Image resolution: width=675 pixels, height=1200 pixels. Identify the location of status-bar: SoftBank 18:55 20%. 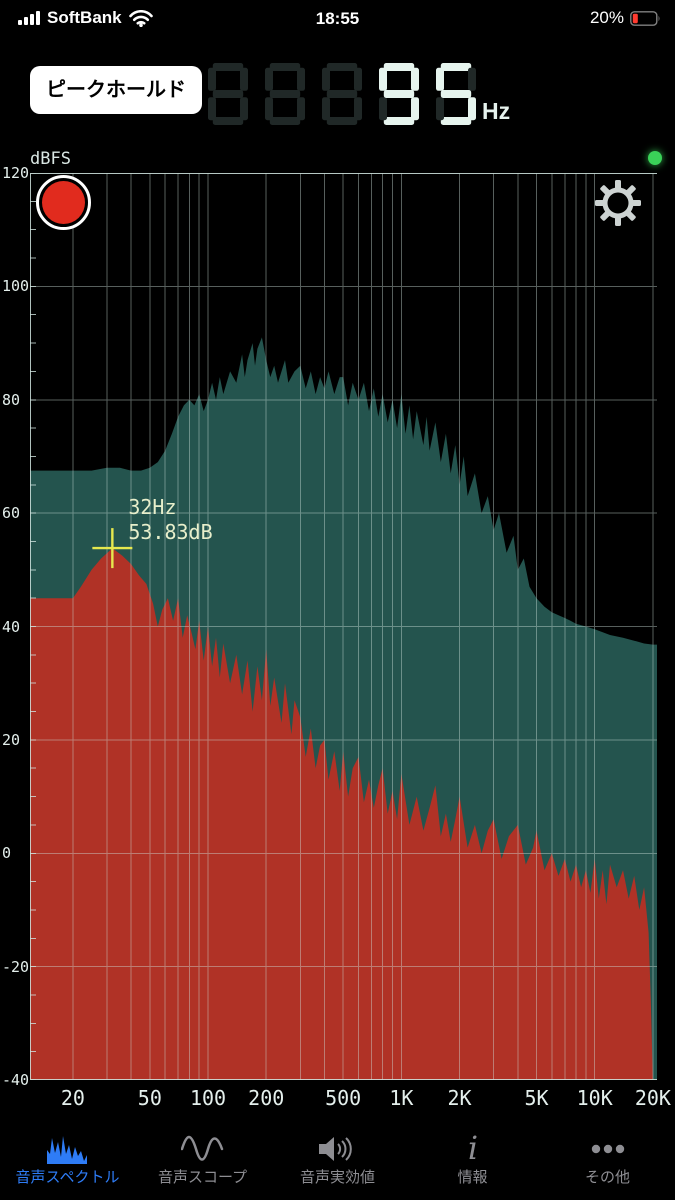
(337, 22).